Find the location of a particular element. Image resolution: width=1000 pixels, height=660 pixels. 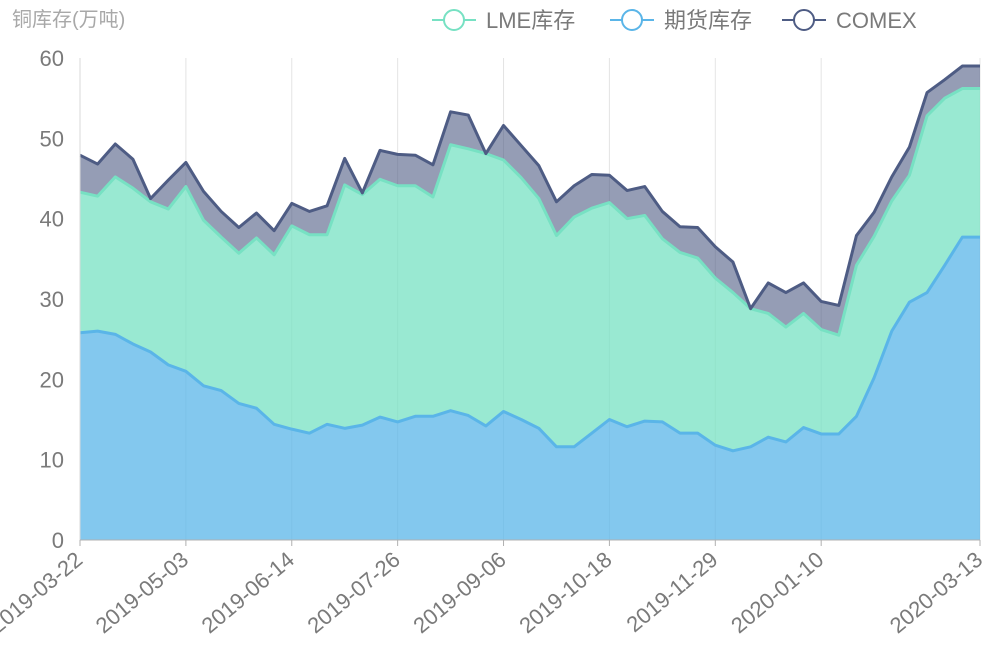

y-tick-label-0: 0 is located at coordinates (58, 540).